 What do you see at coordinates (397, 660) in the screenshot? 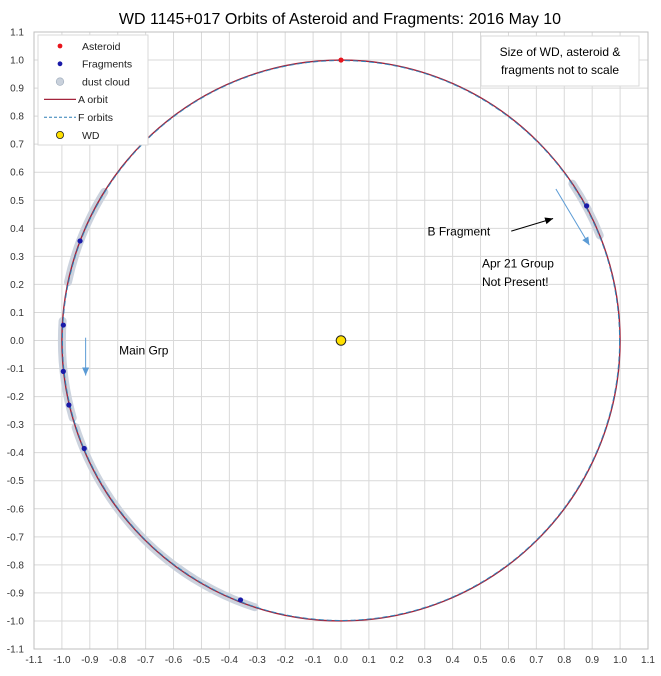
I see `x-tick-label: 0.2` at bounding box center [397, 660].